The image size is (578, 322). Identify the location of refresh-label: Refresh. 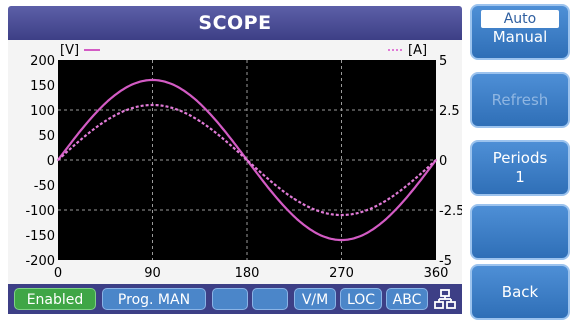
(520, 100).